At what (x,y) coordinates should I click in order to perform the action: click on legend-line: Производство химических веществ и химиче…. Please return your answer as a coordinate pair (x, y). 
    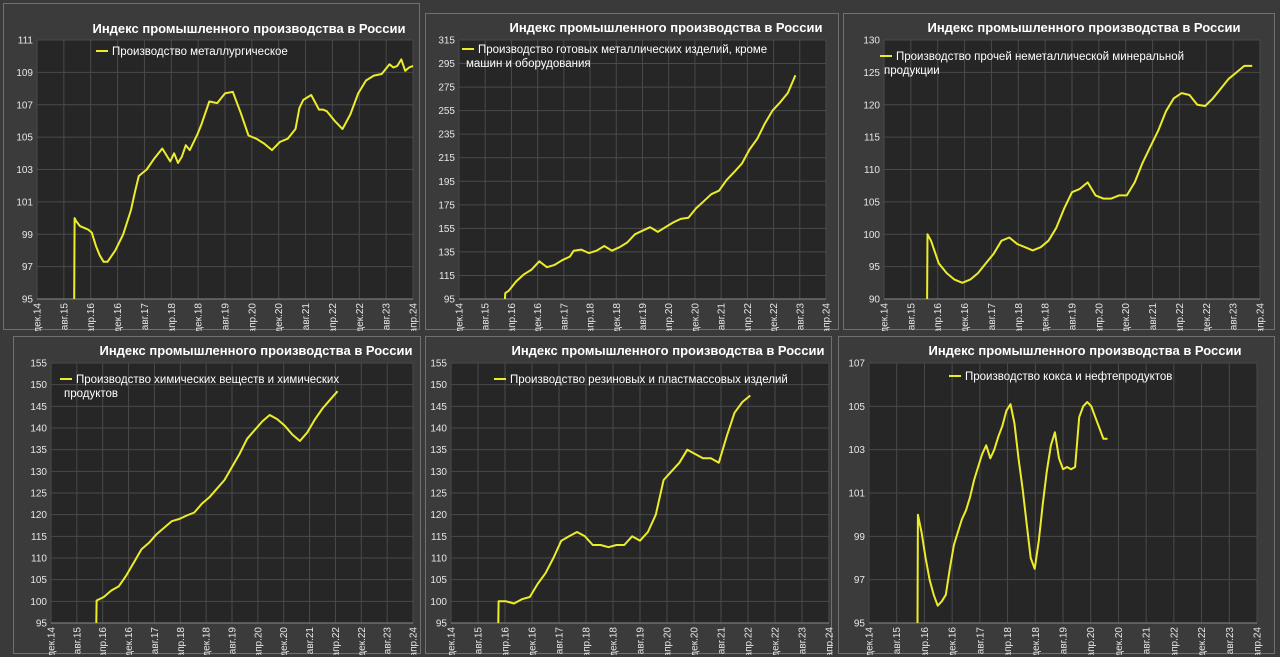
    Looking at the image, I should click on (207, 380).